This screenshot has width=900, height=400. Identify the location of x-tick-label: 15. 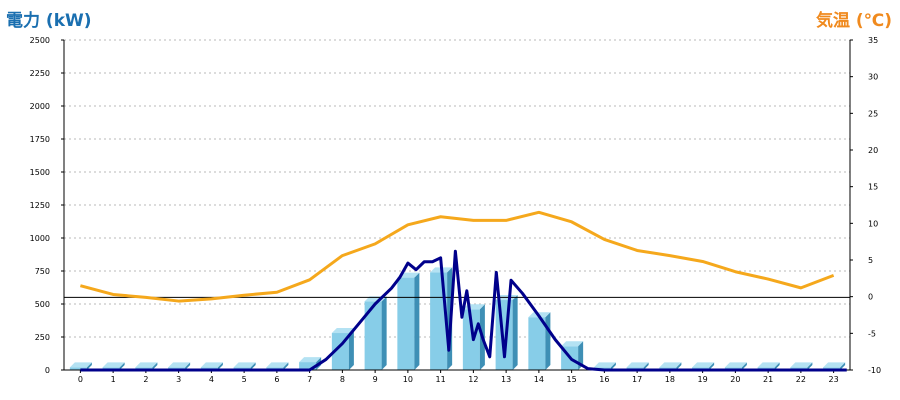
(572, 379).